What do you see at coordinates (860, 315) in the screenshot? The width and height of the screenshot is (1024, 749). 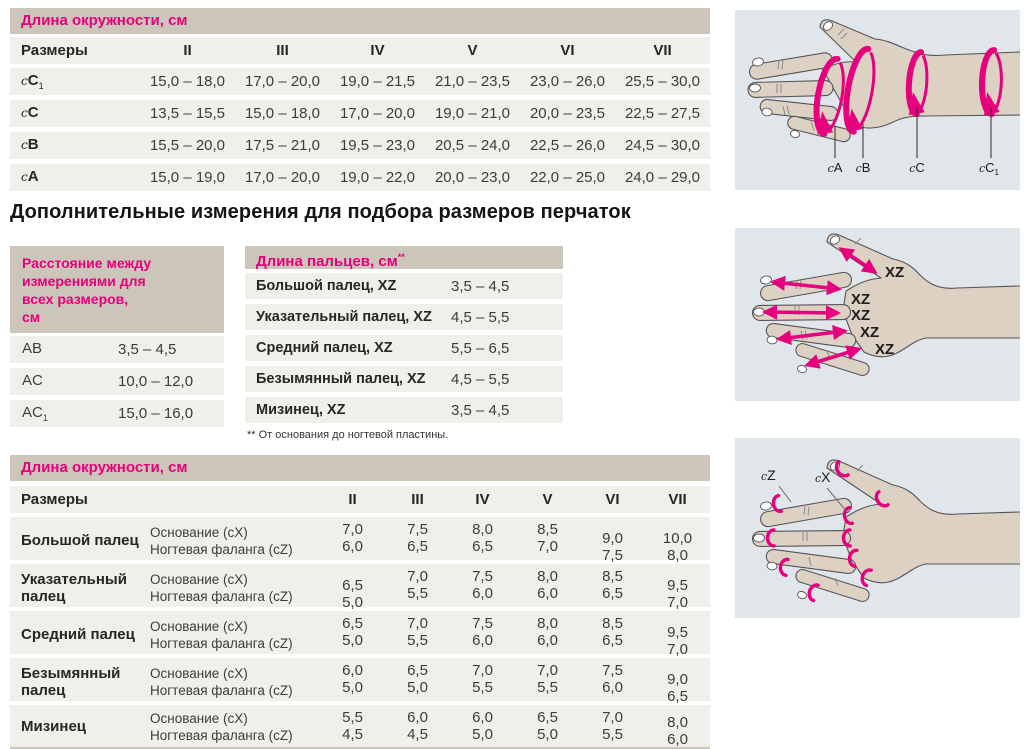 I see `label-xz-middle: XZ` at bounding box center [860, 315].